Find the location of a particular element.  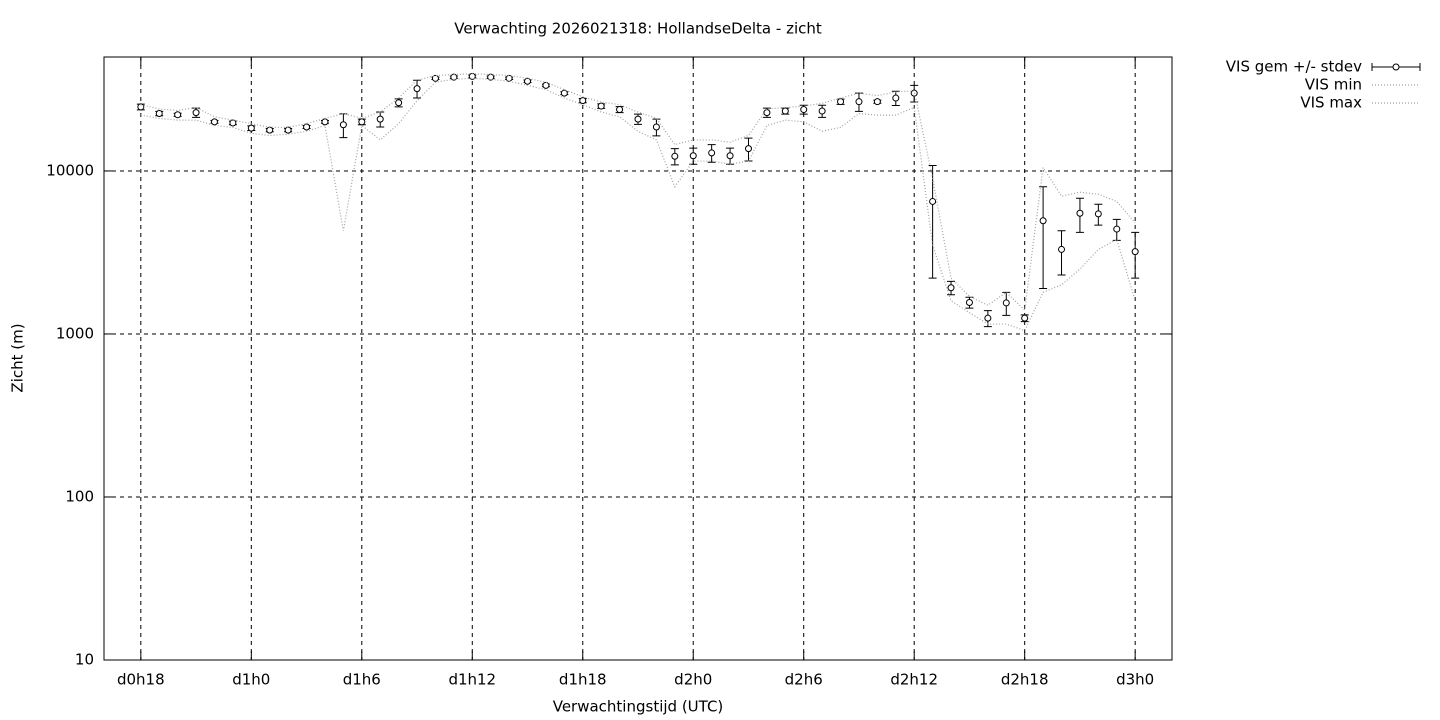

legend-label: VIS min is located at coordinates (1333, 85).